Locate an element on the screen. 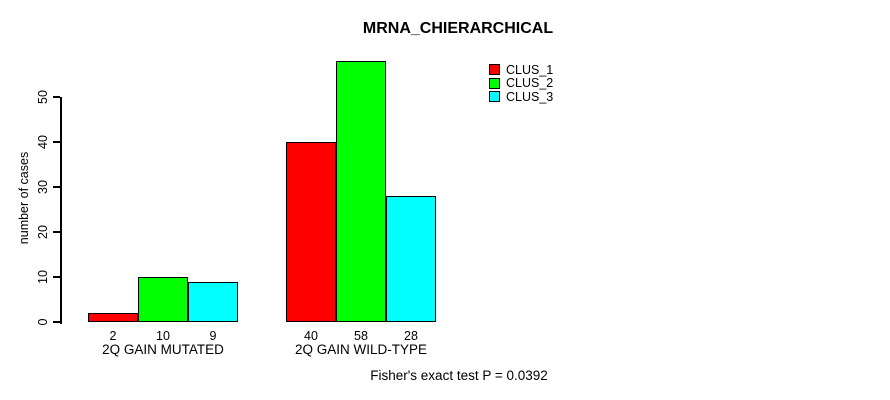 This screenshot has height=400, width=890. legend-item-clus-2: CLUS_2 is located at coordinates (521, 83).